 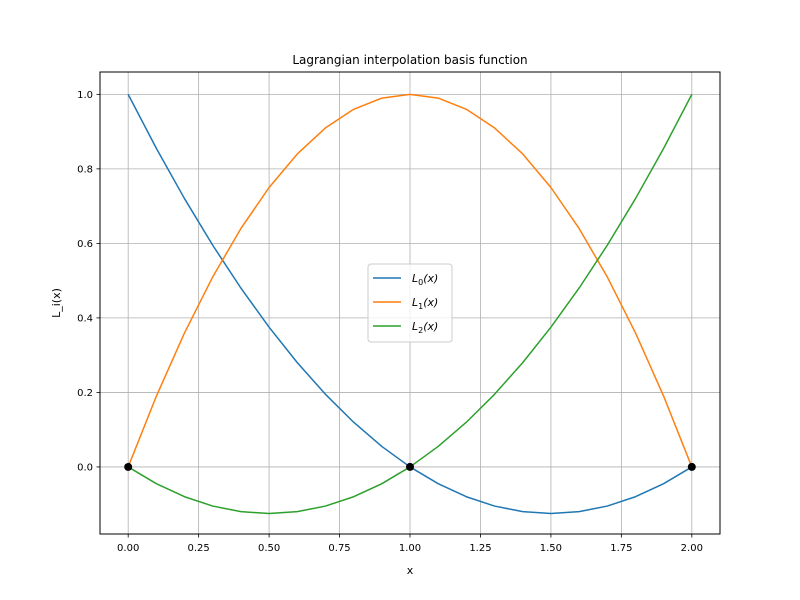 I want to click on x-tick-label: 1.75, so click(x=621, y=548).